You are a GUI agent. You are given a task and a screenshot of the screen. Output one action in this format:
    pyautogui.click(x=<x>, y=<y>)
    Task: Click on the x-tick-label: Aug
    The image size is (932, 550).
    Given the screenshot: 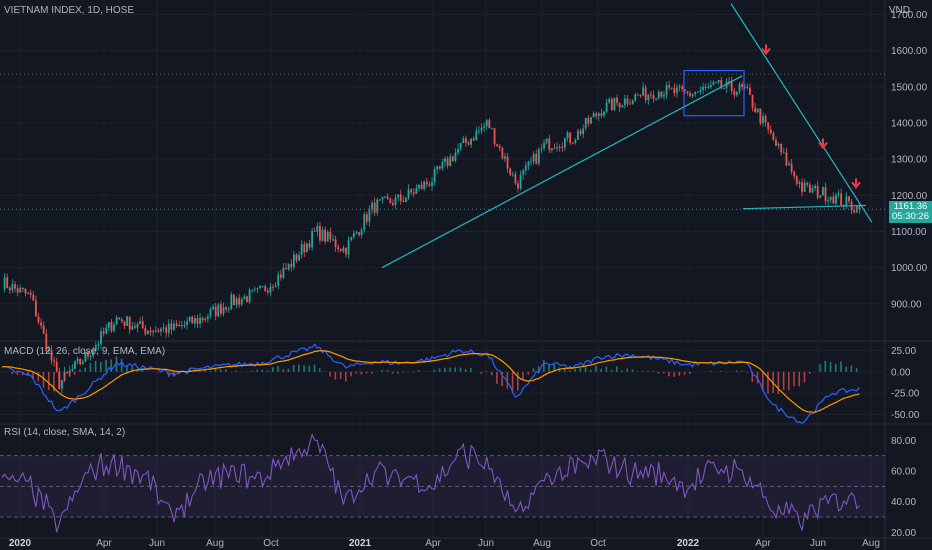 What is the action you would take?
    pyautogui.click(x=542, y=543)
    